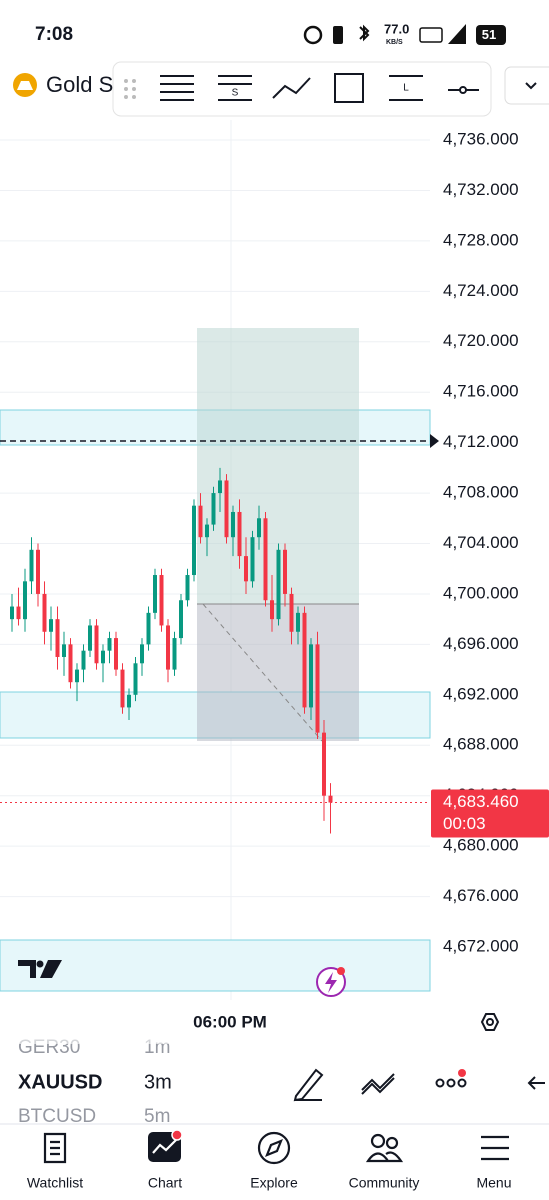 The height and width of the screenshot is (1200, 549). Describe the element at coordinates (276, 1148) in the screenshot. I see `nav-icons` at that location.